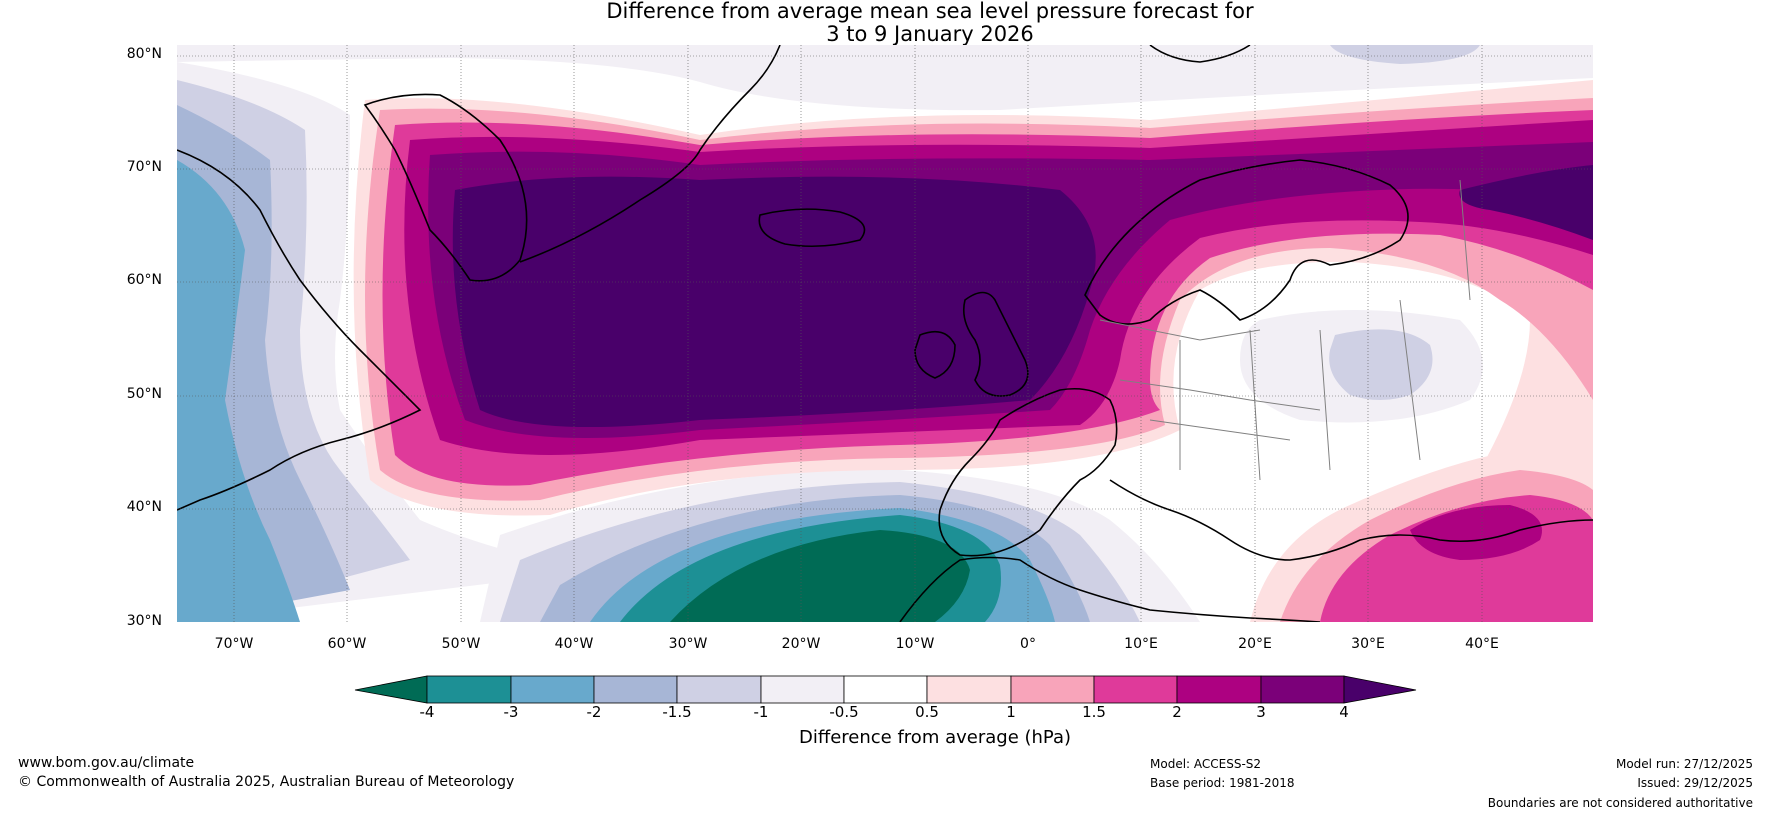 The height and width of the screenshot is (816, 1770). I want to click on lon-label-20e: 20°E, so click(1255, 644).